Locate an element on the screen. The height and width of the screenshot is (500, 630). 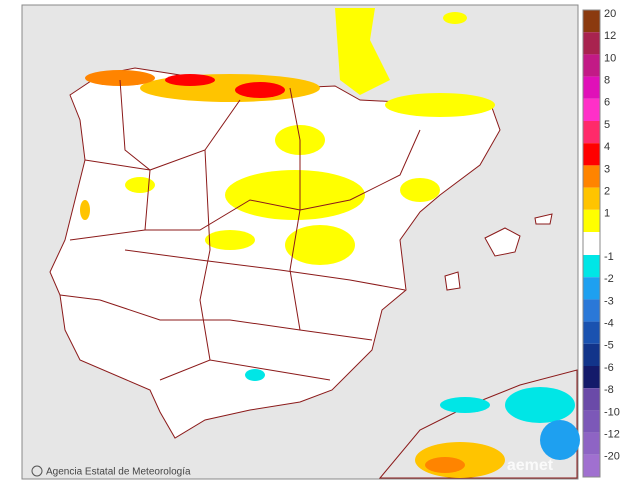
legend-label: 5 is located at coordinates (607, 125).